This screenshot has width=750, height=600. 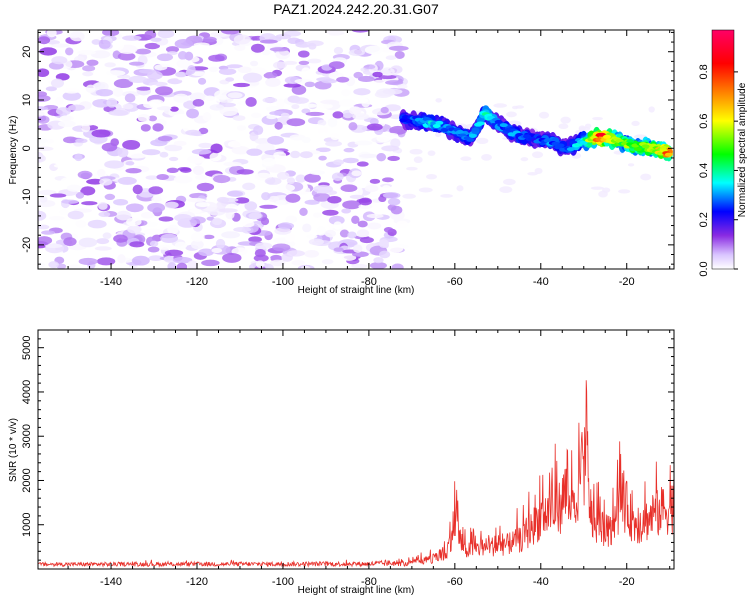 I want to click on snr-y-tick-label: 1000, so click(x=27, y=524).